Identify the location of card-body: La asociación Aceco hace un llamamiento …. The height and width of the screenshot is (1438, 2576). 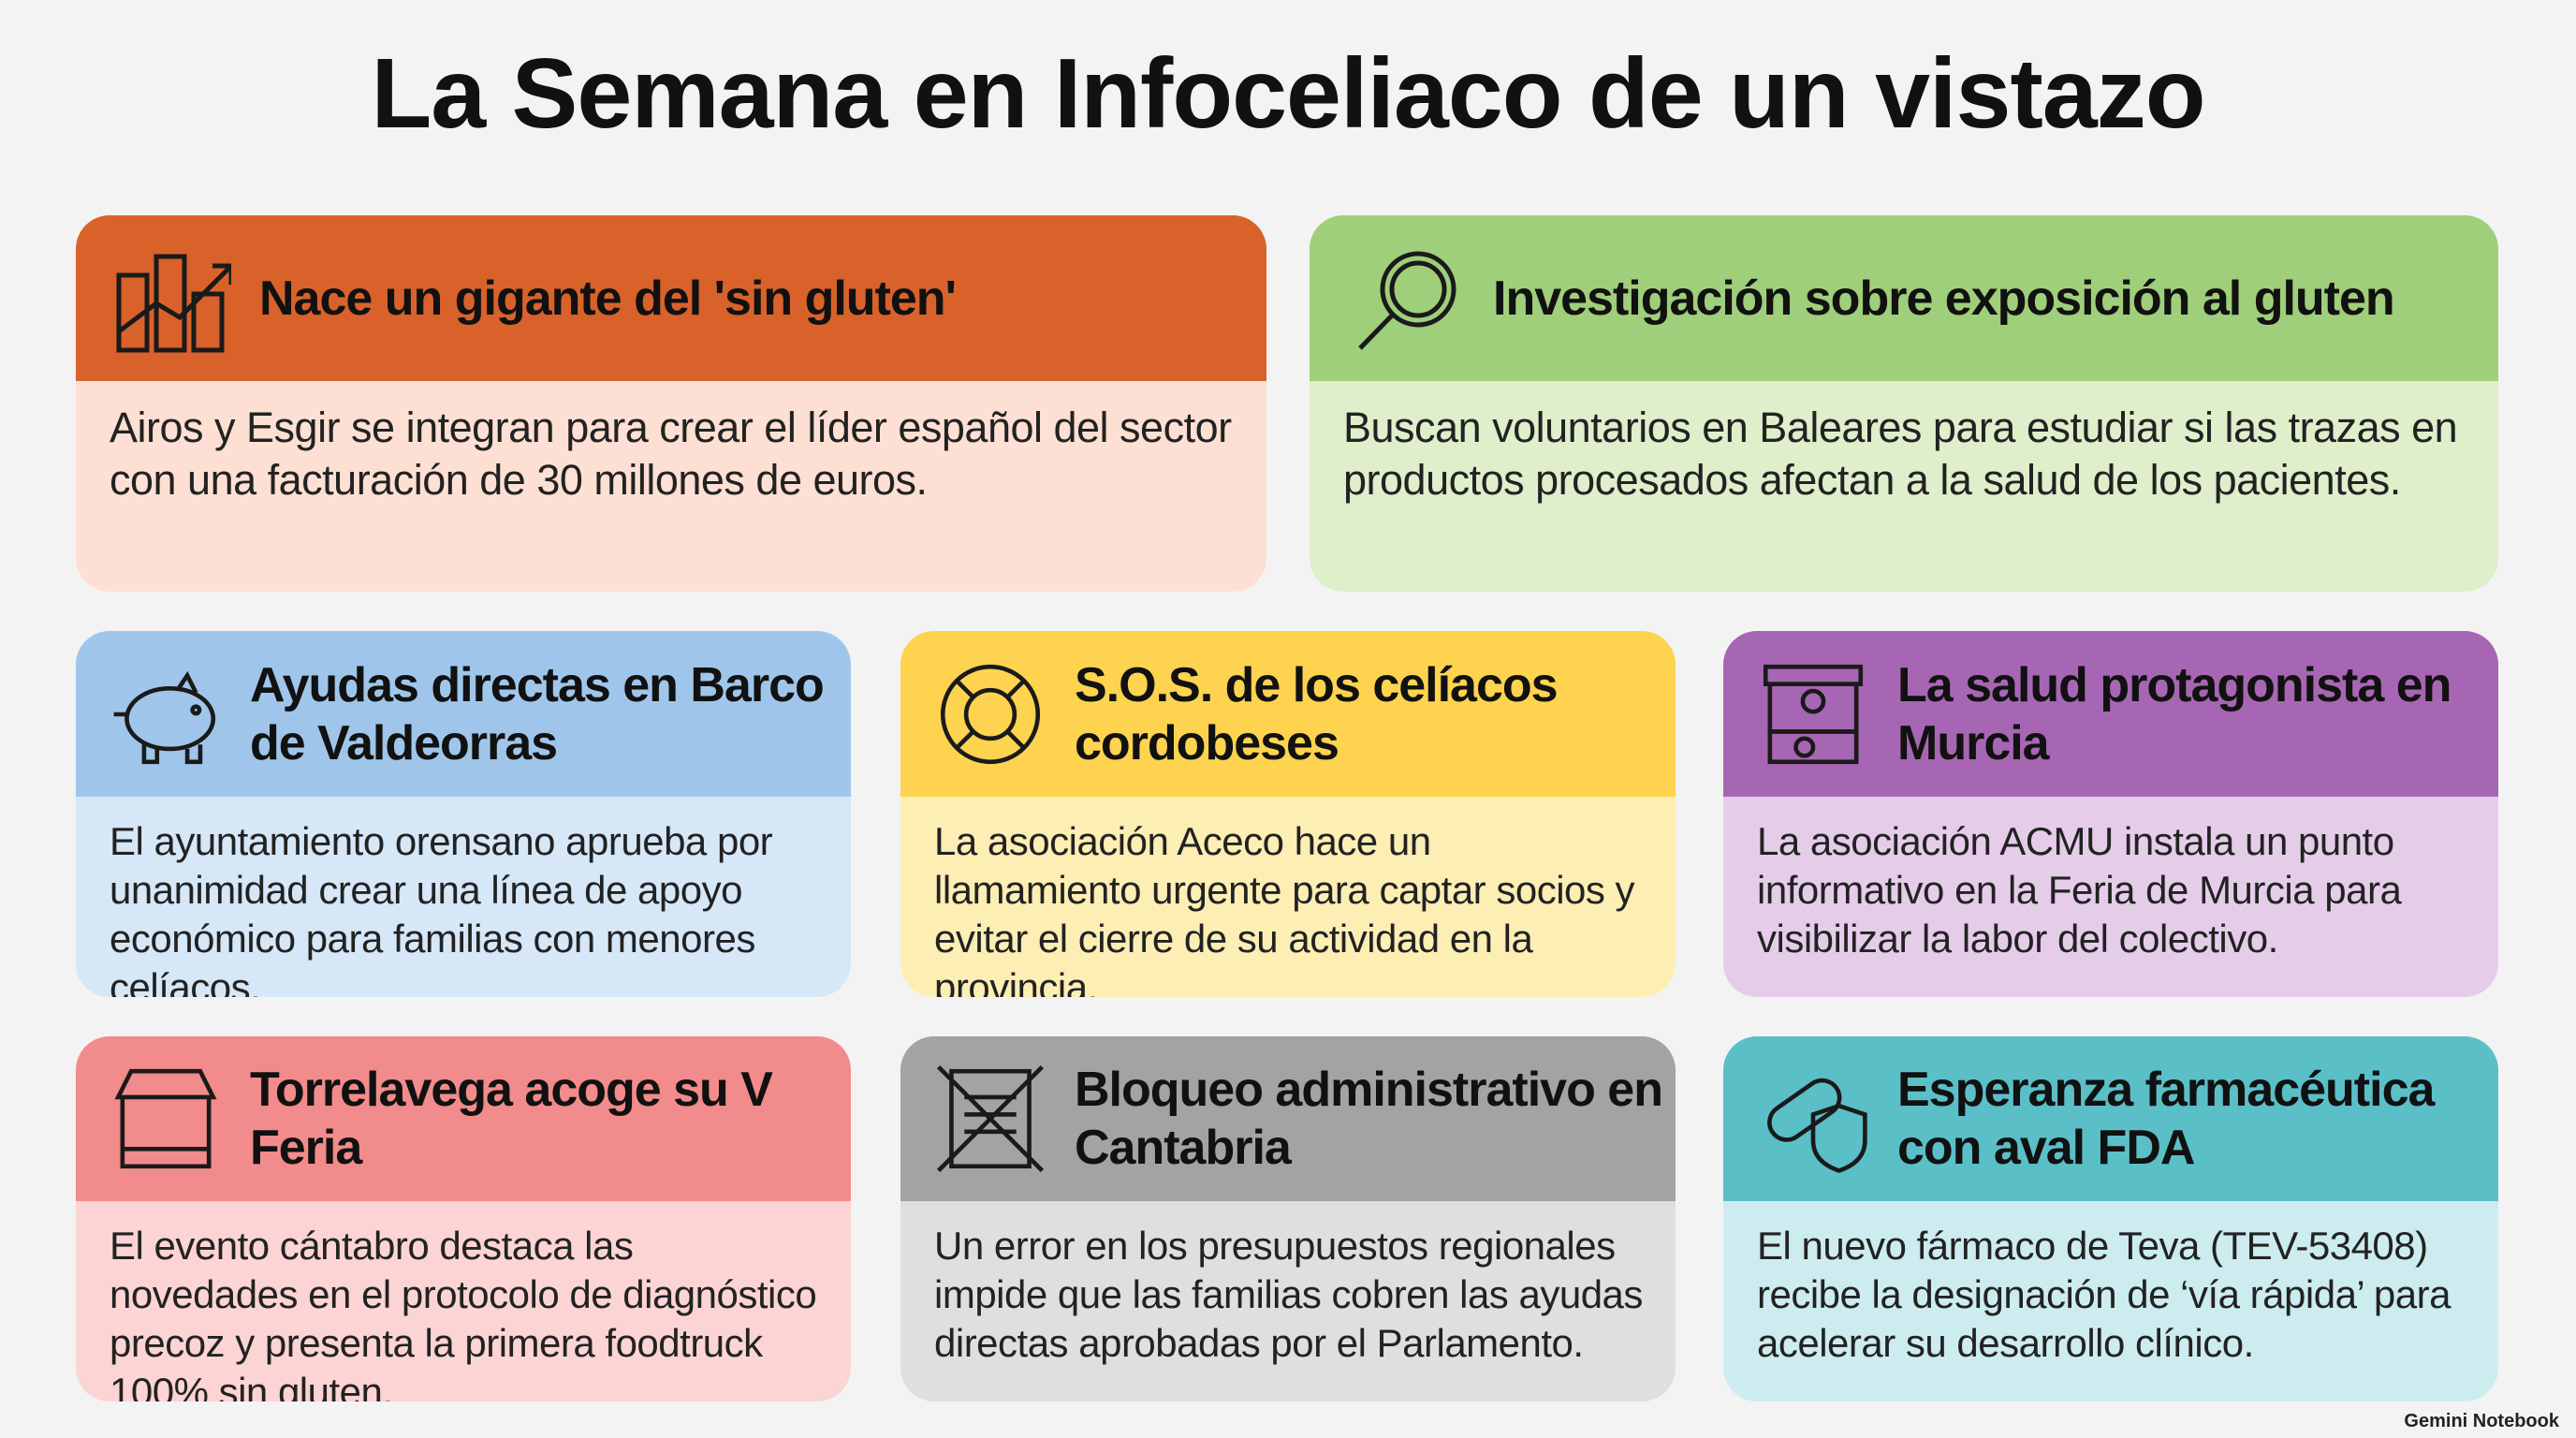
(1284, 908).